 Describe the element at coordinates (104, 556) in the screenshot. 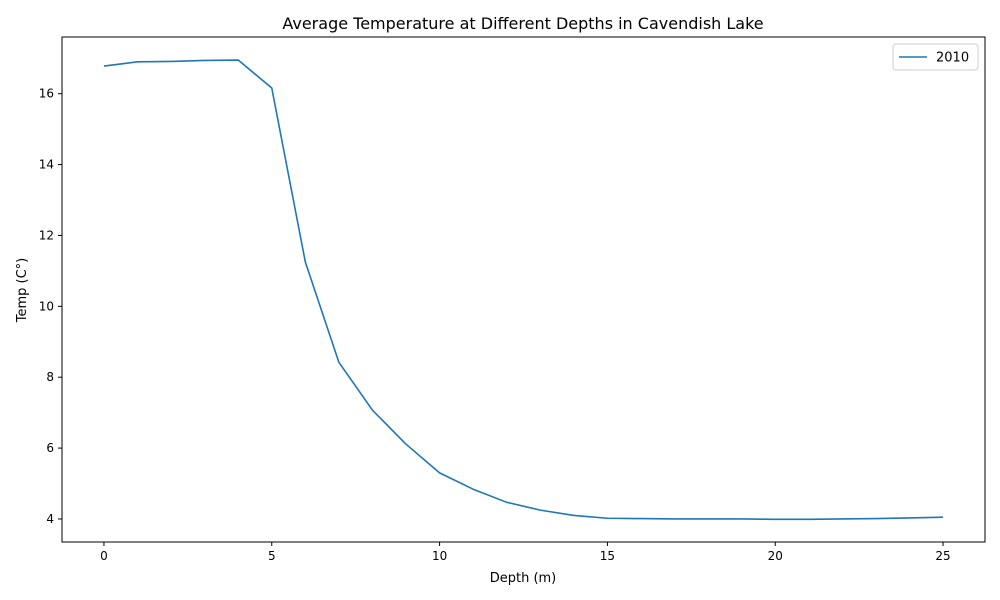

I see `x-tick-label: 0` at that location.